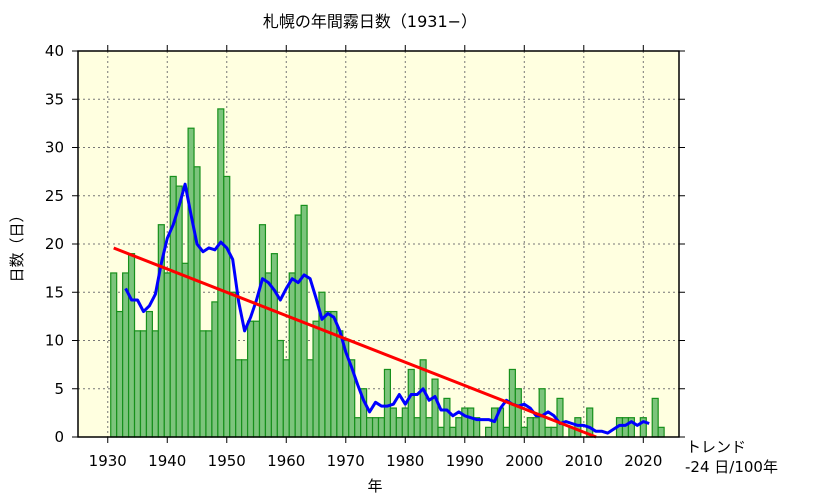 The height and width of the screenshot is (502, 833). Describe the element at coordinates (268, 355) in the screenshot. I see `bar-1957` at that location.